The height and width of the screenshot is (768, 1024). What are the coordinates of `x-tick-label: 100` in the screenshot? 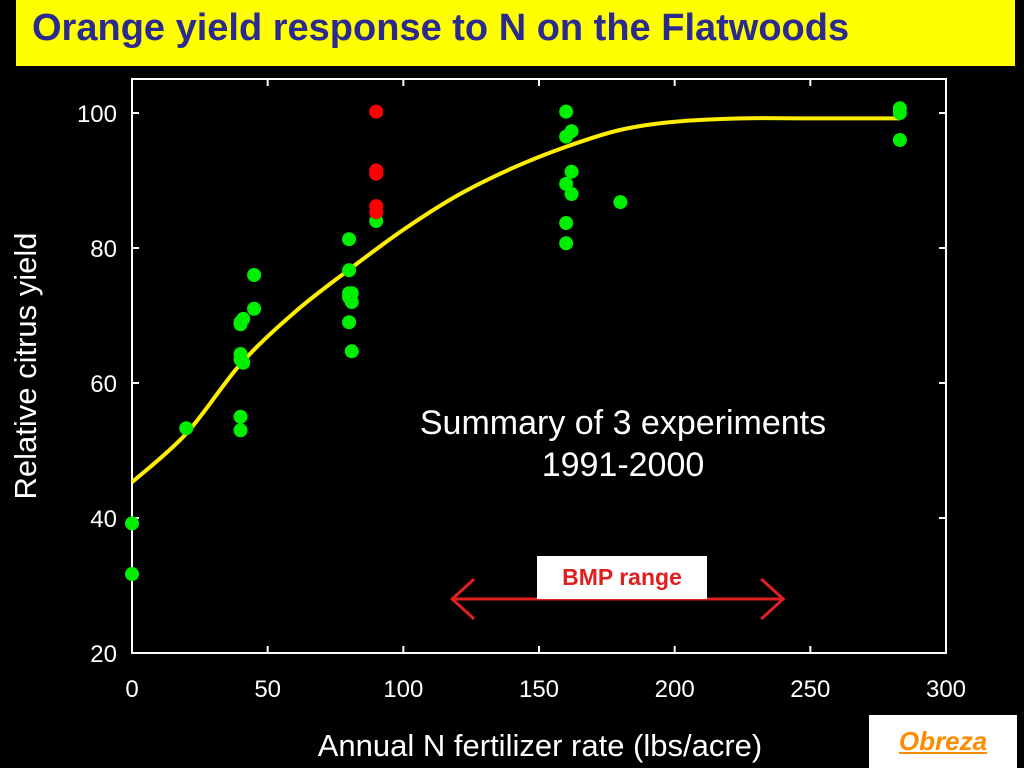 It's located at (403, 689).